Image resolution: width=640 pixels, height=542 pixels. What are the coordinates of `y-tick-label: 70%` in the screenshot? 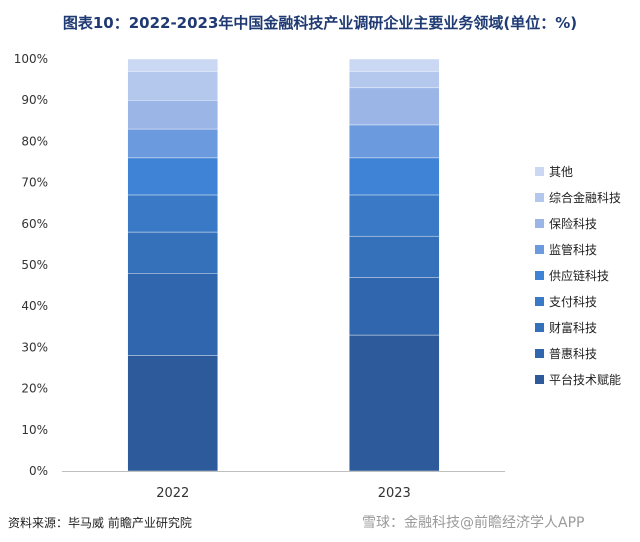 It's located at (34, 183).